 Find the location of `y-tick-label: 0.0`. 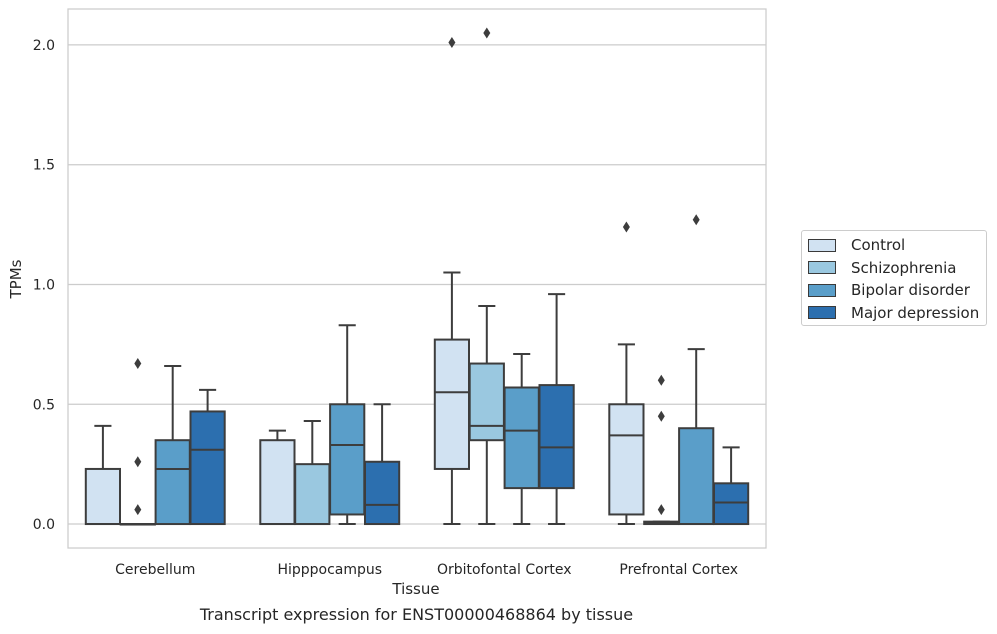

y-tick-label: 0.0 is located at coordinates (44, 525).